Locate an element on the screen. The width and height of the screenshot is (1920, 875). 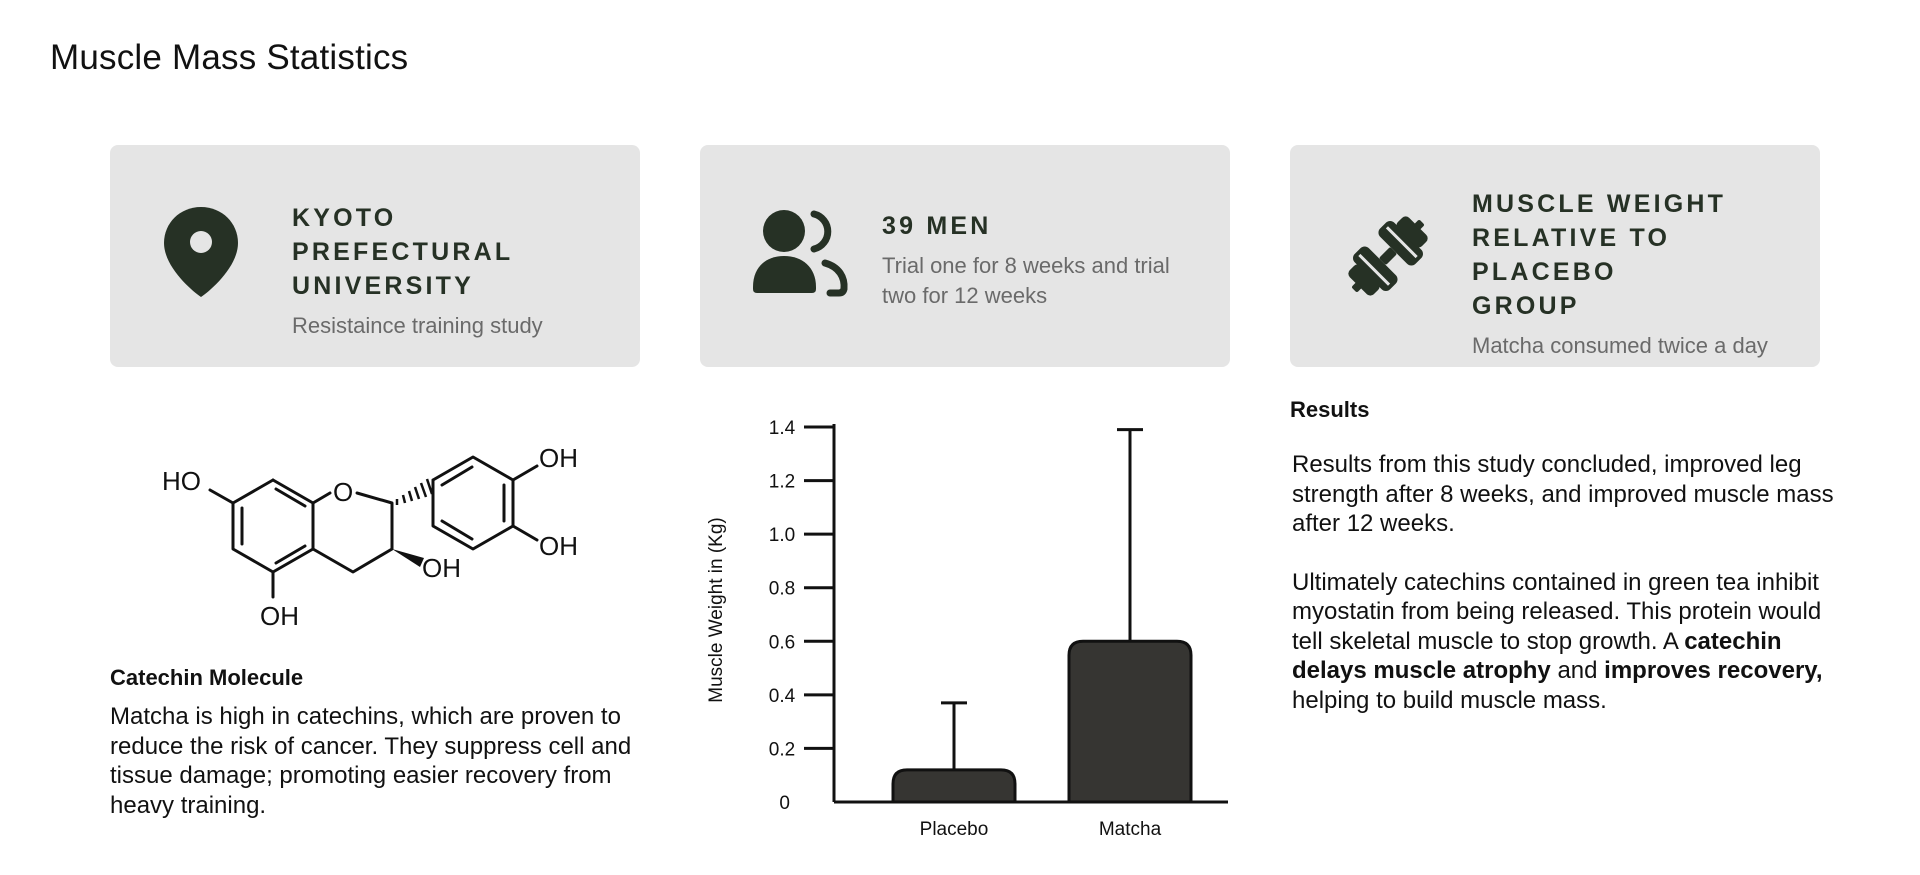
card-title-line: UNIVERSITY is located at coordinates (383, 286).